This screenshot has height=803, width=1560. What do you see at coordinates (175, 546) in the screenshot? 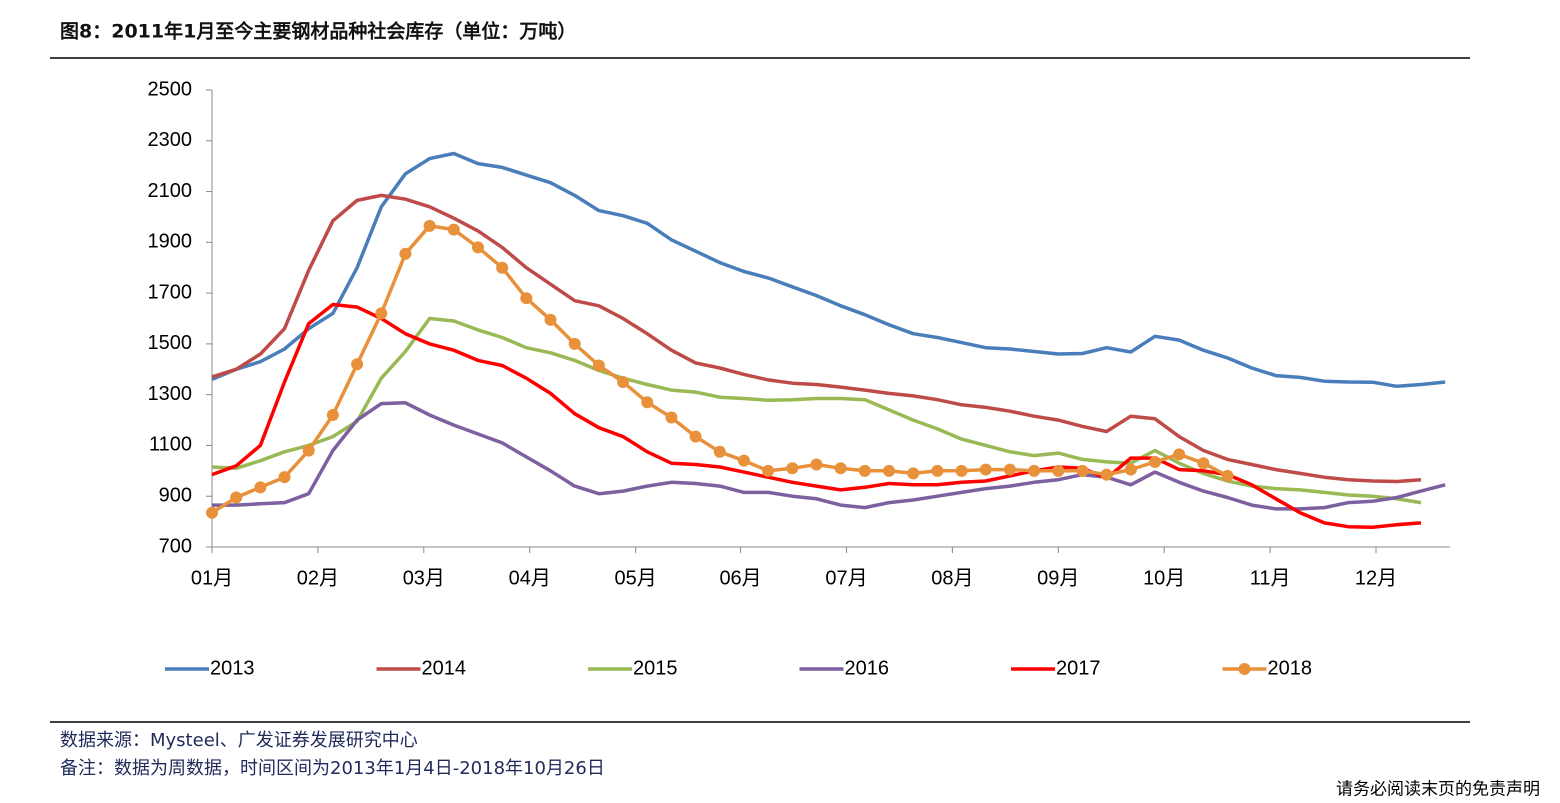
I see `y-tick-label: 700` at bounding box center [175, 546].